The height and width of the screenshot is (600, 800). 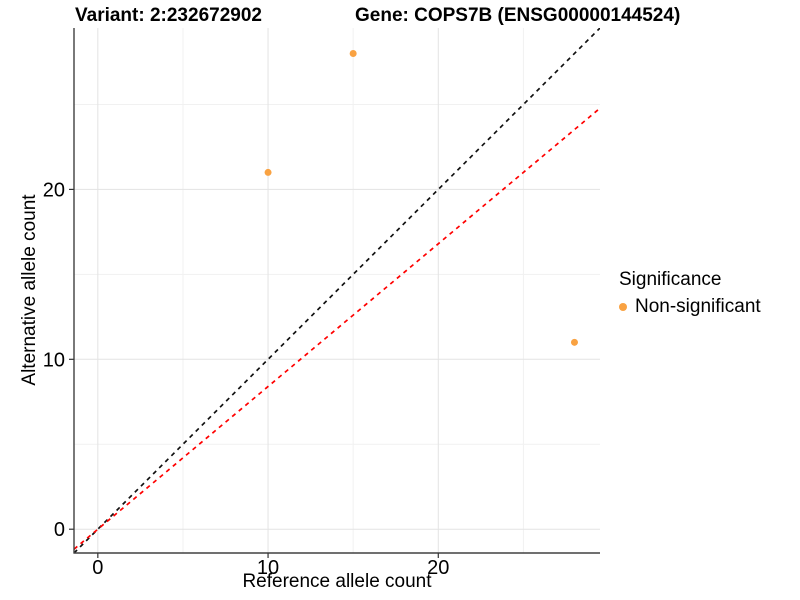 I want to click on legend-items: Non-significant, so click(x=690, y=307).